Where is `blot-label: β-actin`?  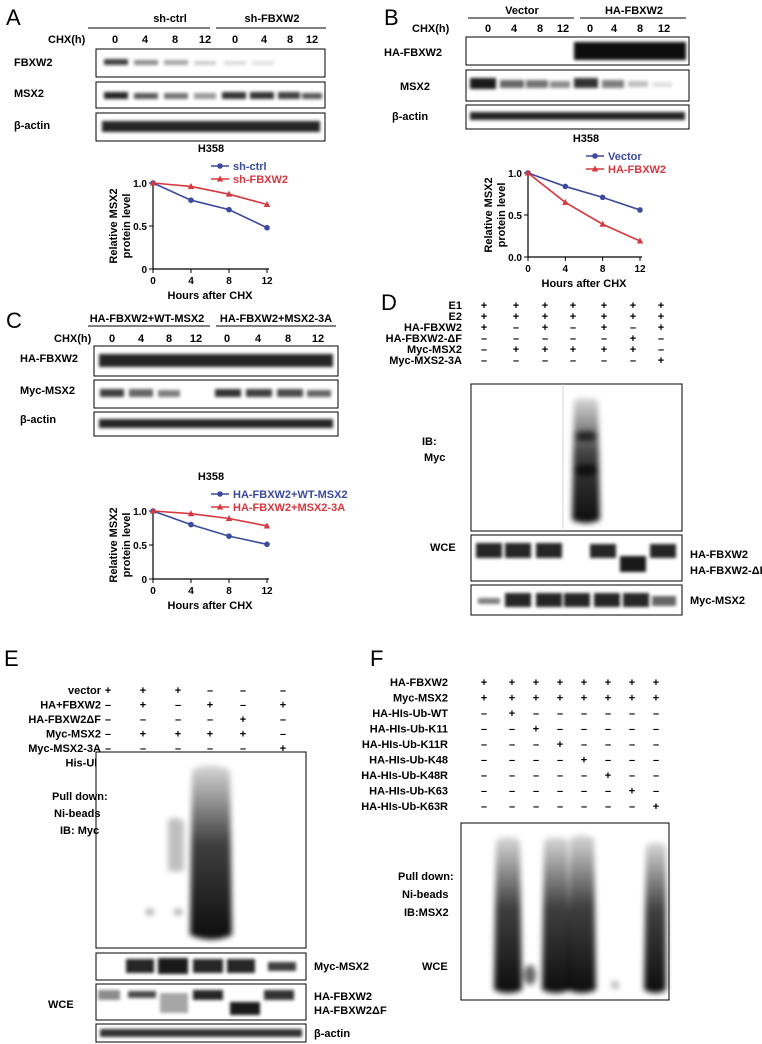 blot-label: β-actin is located at coordinates (332, 1034).